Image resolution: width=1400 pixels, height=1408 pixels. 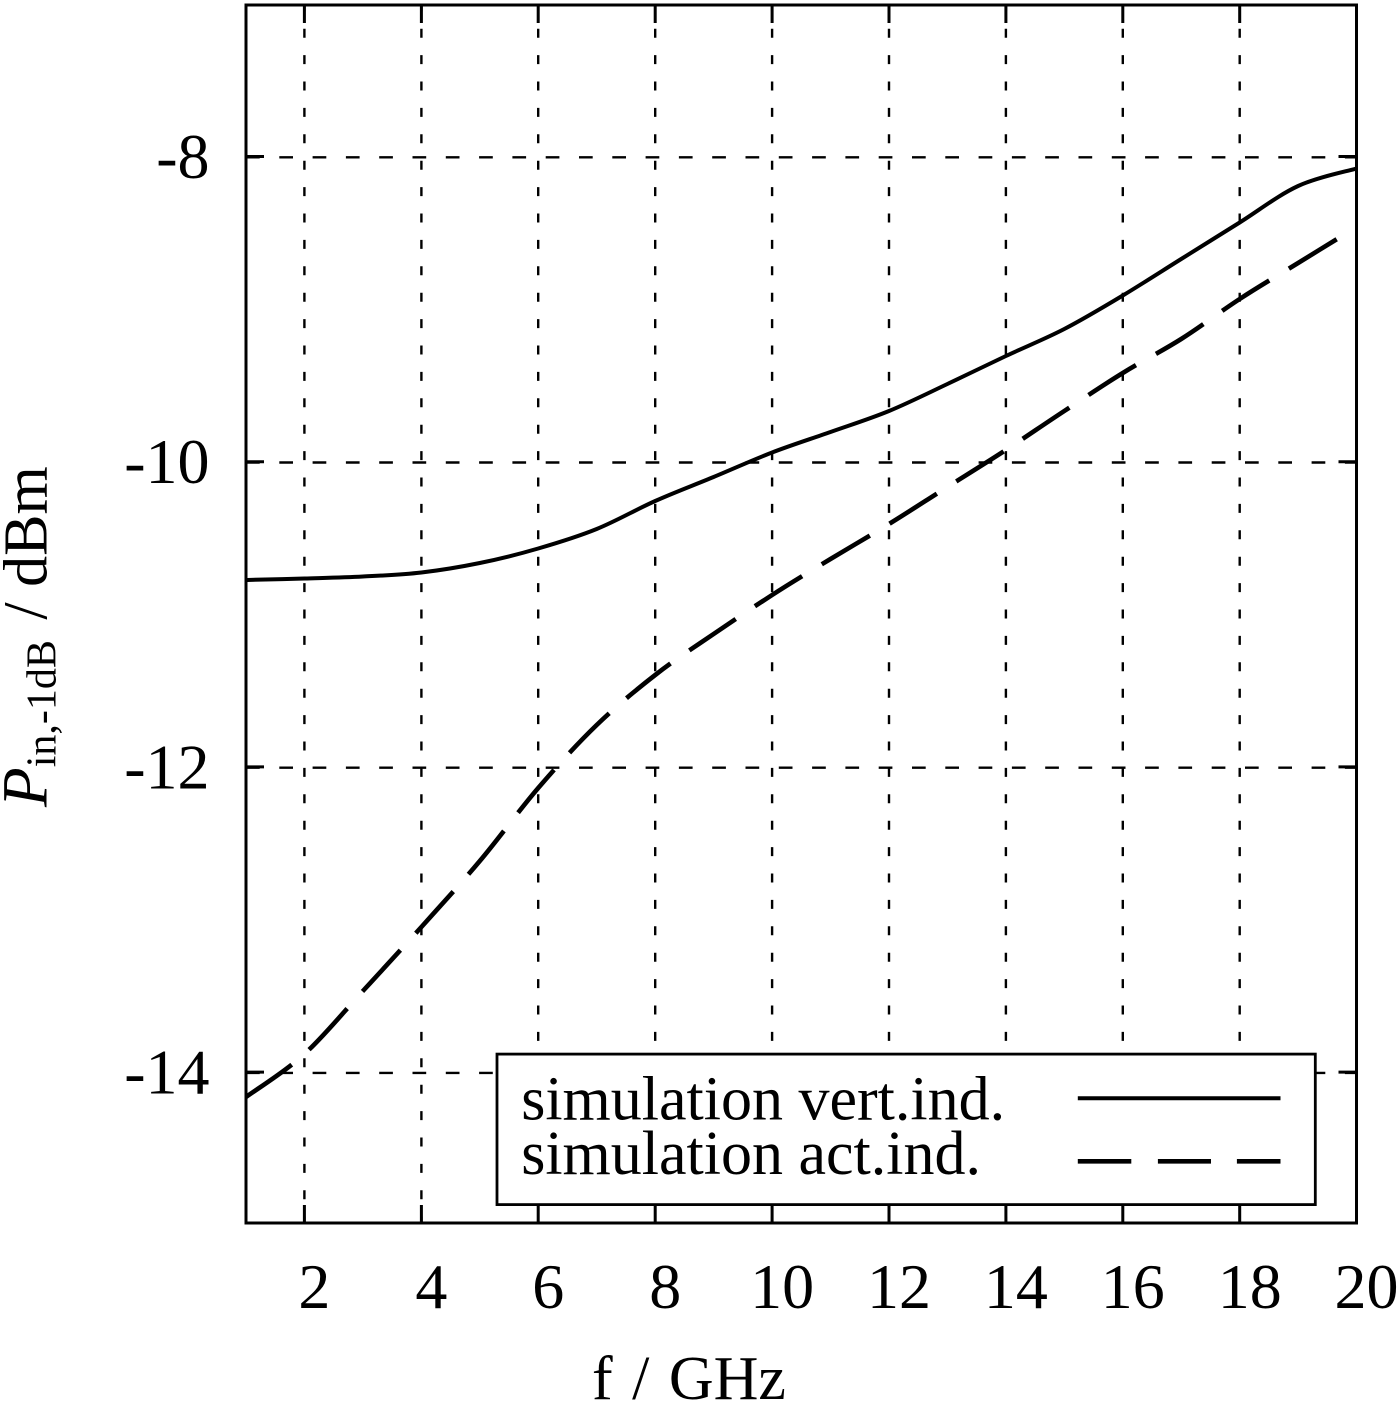 What do you see at coordinates (1133, 1286) in the screenshot?
I see `svg-text: 16` at bounding box center [1133, 1286].